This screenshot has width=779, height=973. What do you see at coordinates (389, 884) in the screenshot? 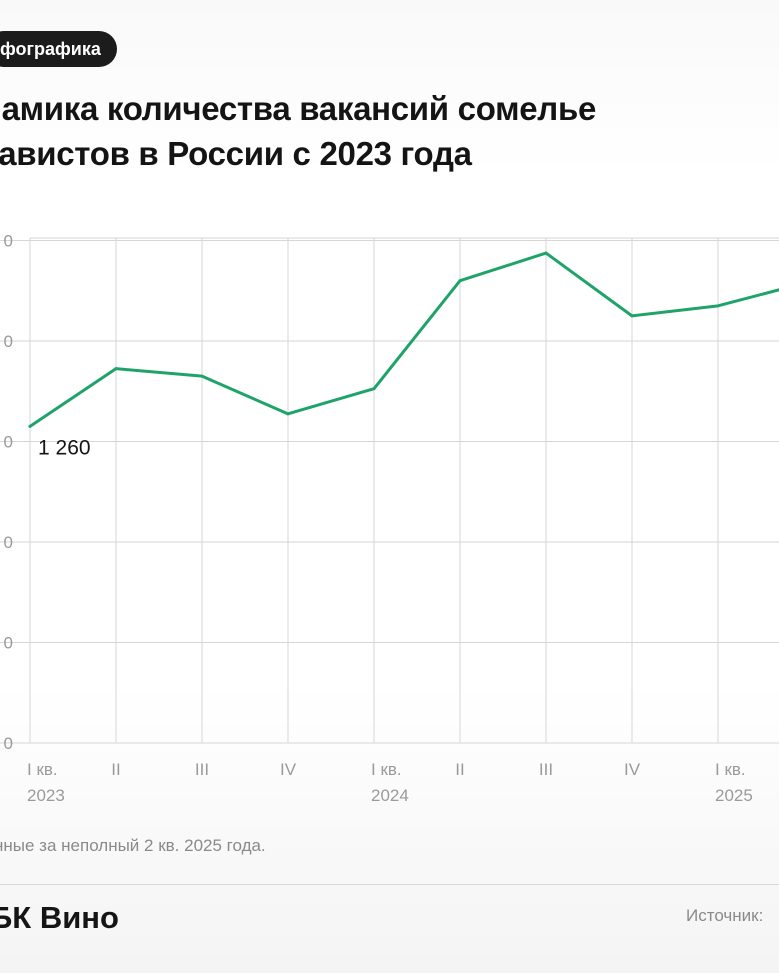
I see `footer-divider` at bounding box center [389, 884].